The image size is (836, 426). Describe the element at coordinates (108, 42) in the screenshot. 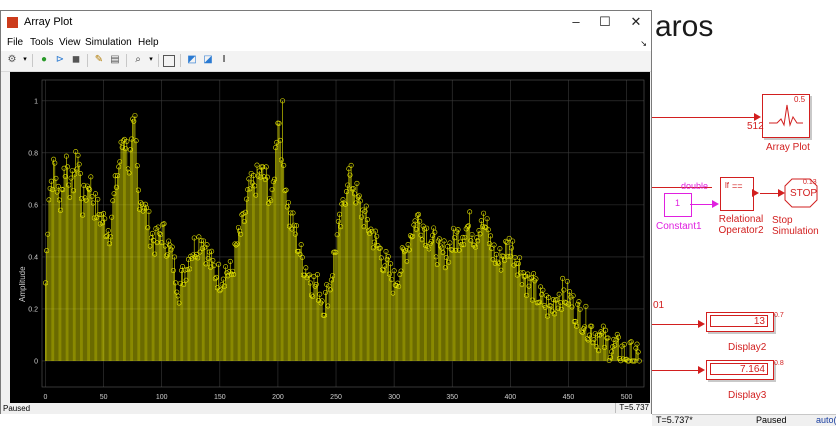

I see `menu-simulation: Simulation` at that location.